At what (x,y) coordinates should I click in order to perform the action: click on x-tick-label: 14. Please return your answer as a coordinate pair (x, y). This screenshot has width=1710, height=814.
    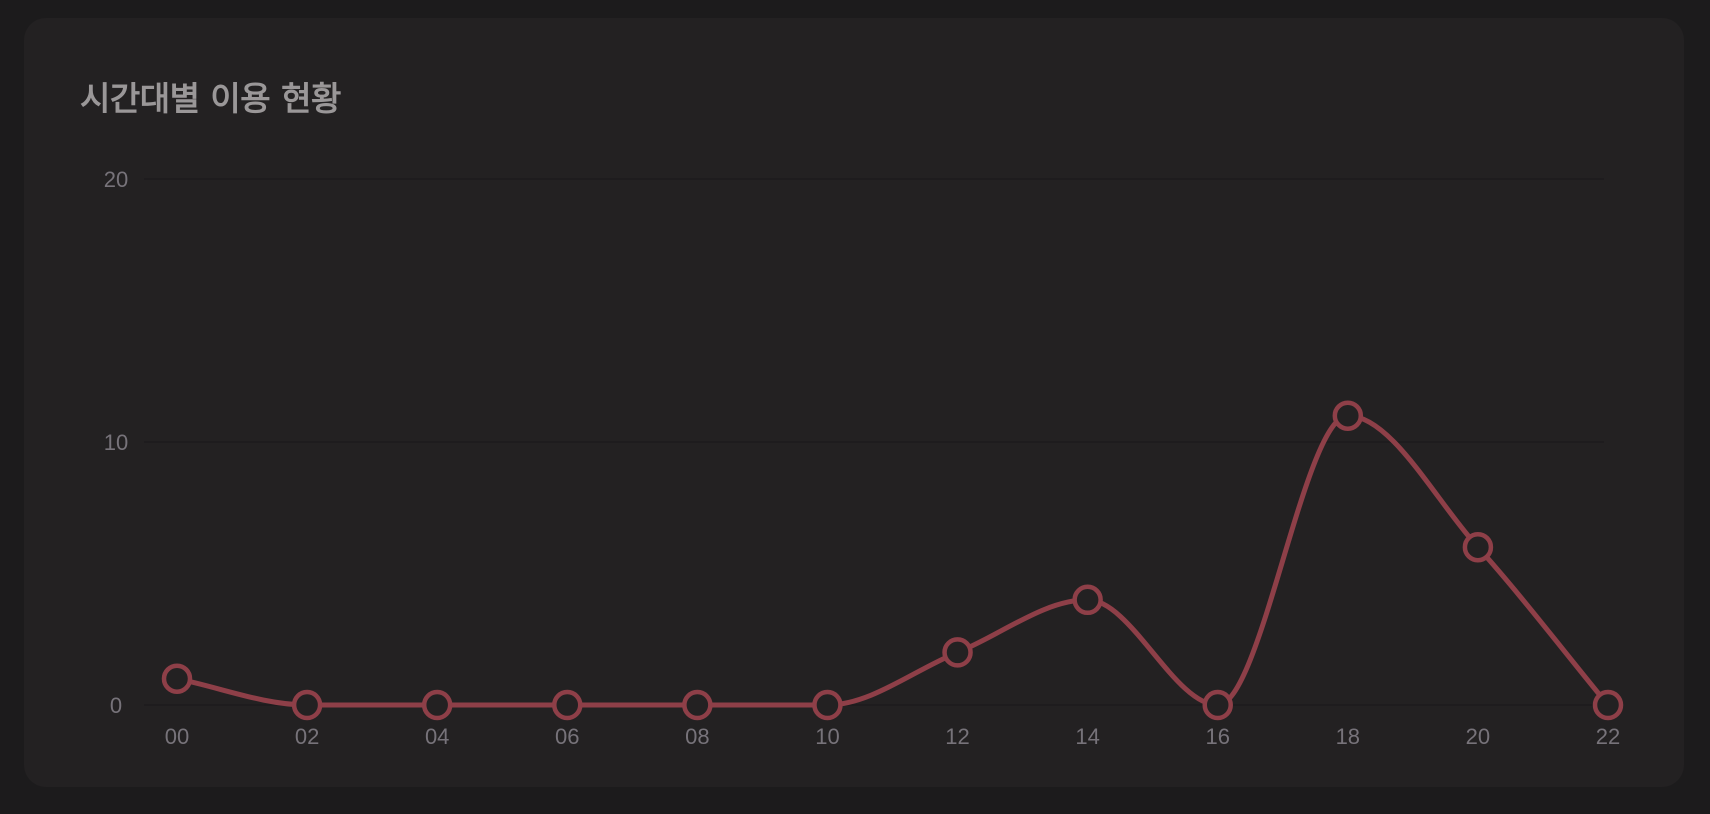
    Looking at the image, I should click on (1087, 736).